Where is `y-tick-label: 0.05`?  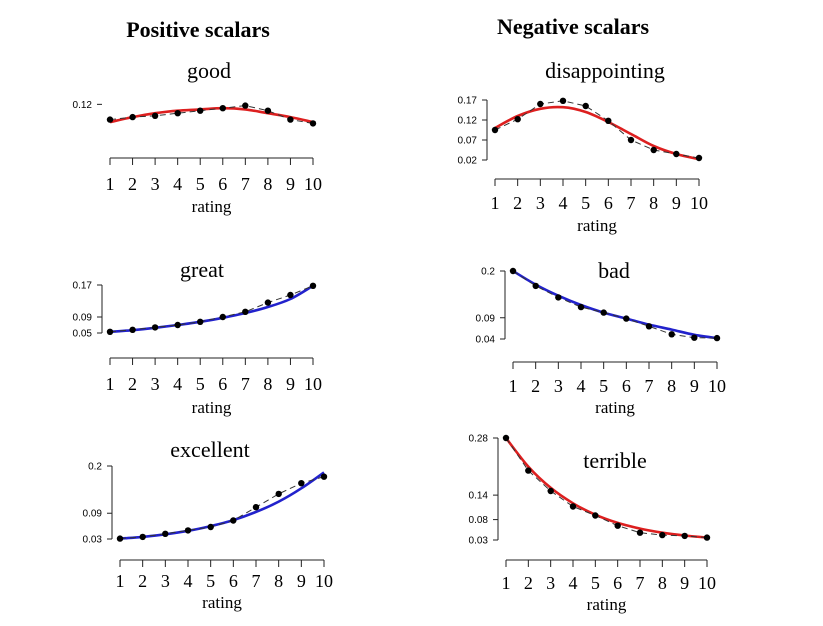
y-tick-label: 0.05 is located at coordinates (83, 334).